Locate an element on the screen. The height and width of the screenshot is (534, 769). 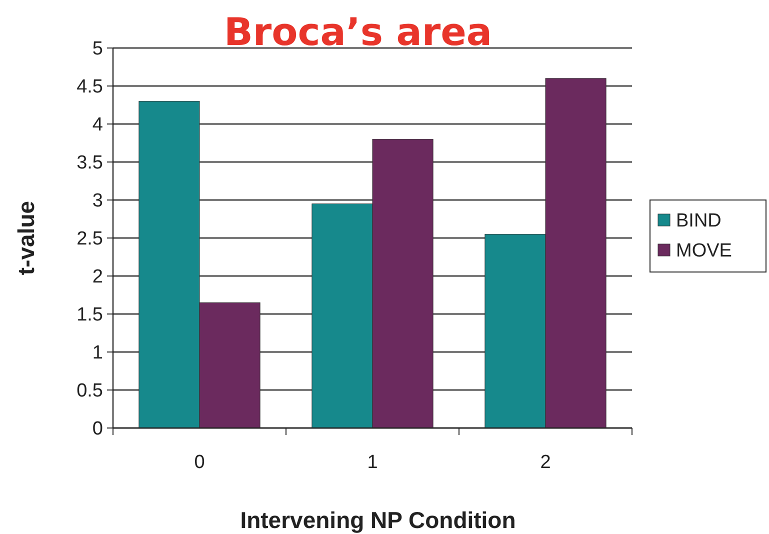
y-tick-label: 2.5 is located at coordinates (89, 239).